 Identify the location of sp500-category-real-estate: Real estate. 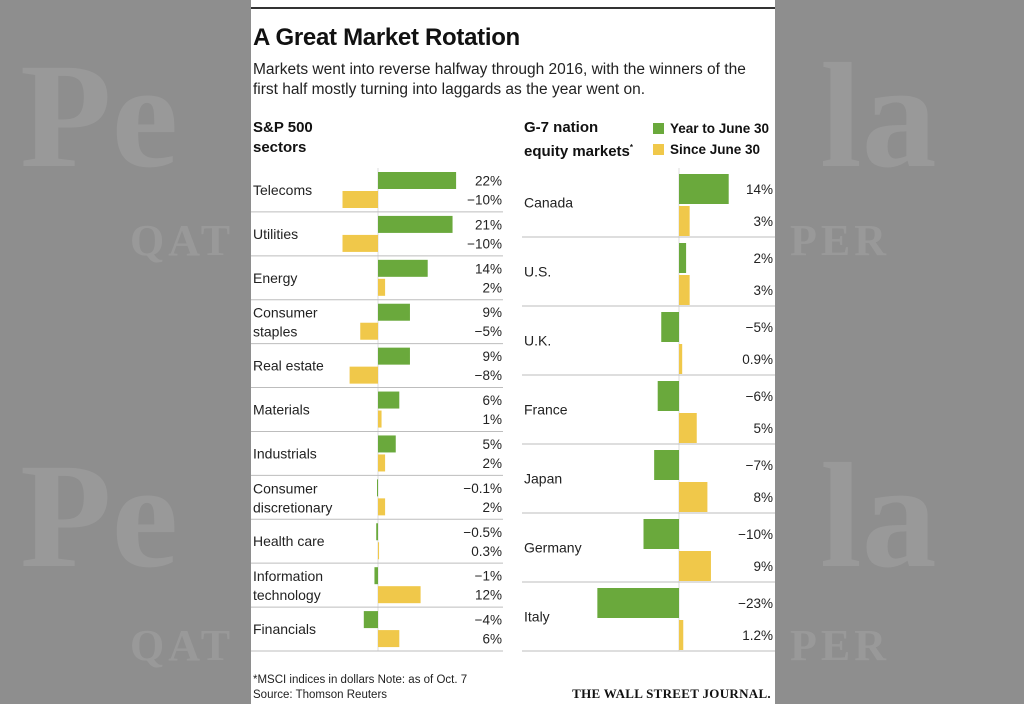
(288, 366).